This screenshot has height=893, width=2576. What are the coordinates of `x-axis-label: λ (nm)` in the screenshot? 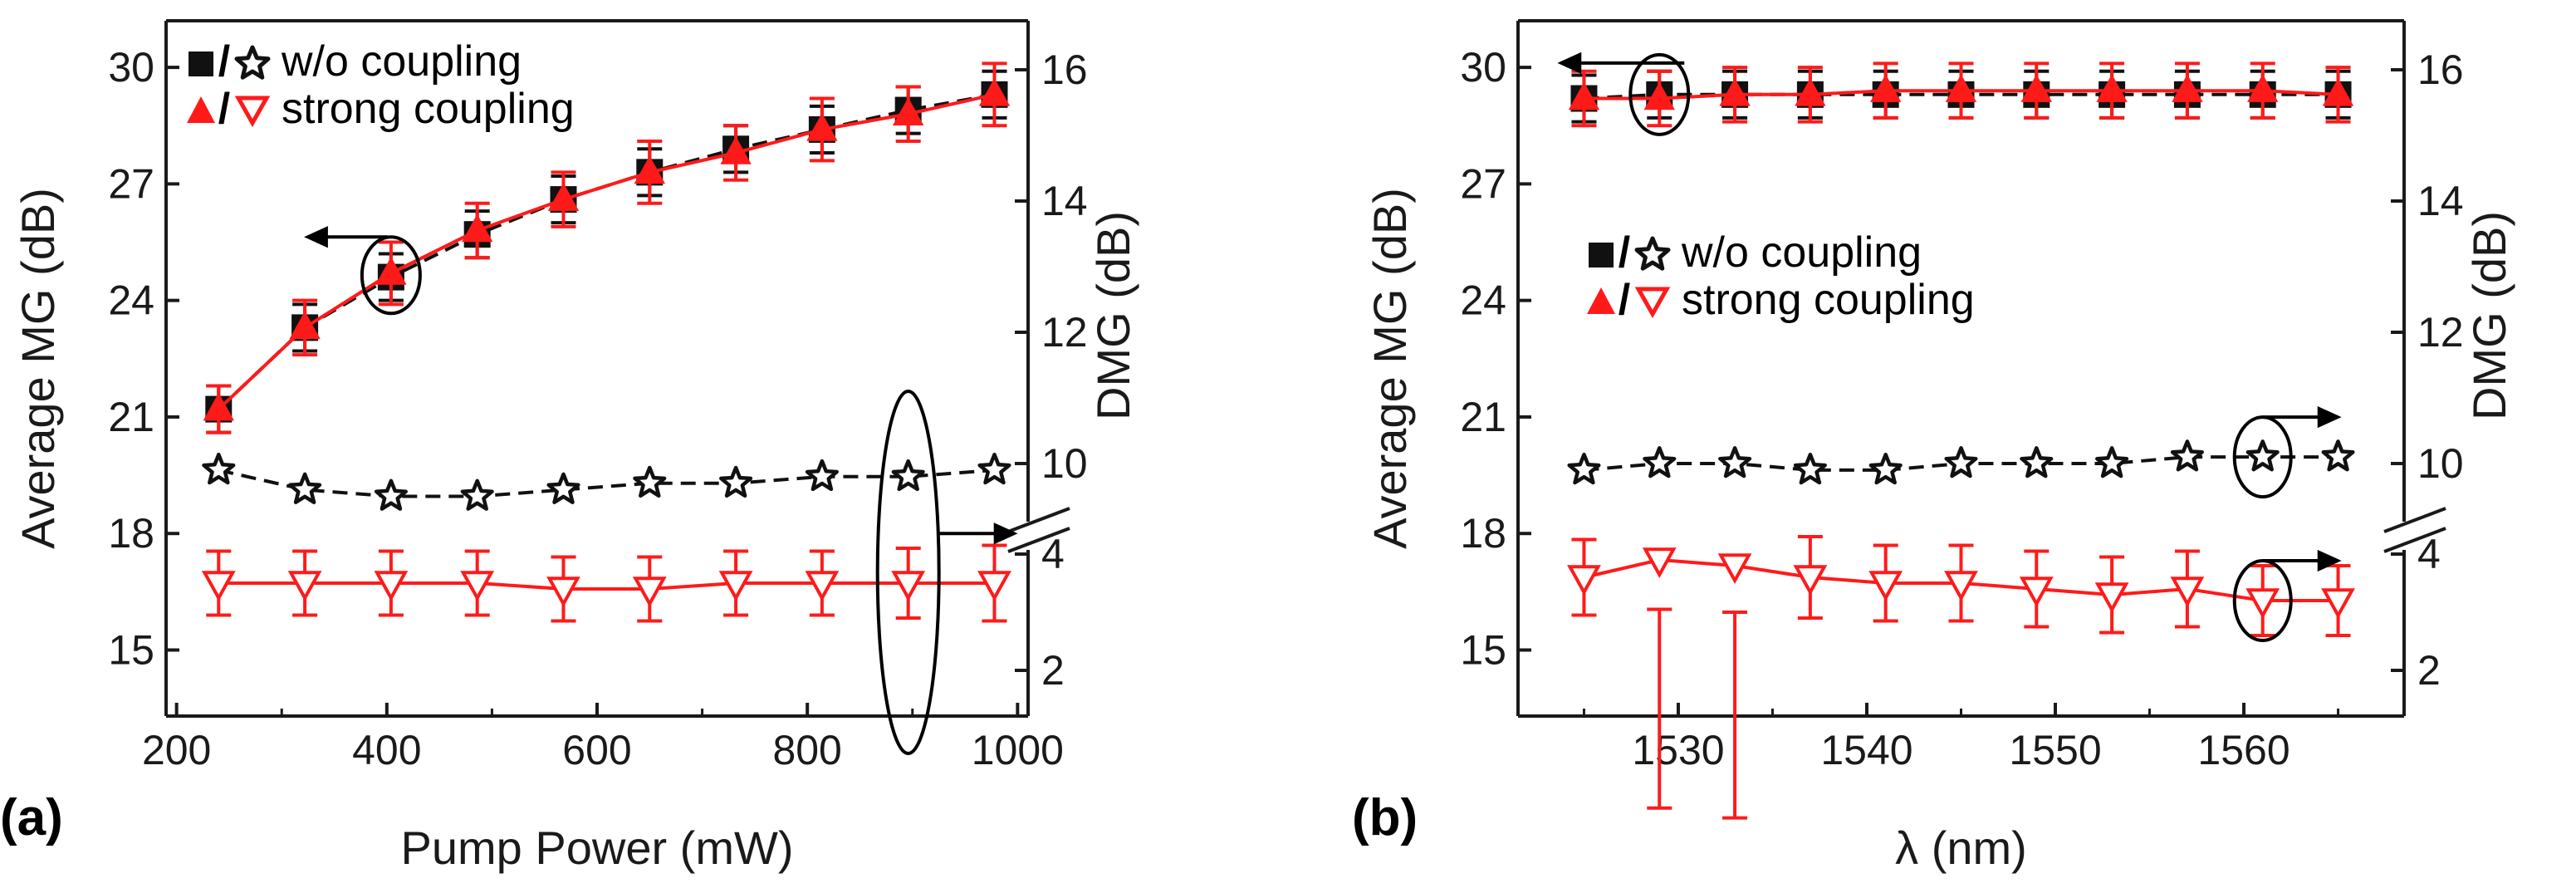 It's located at (1961, 848).